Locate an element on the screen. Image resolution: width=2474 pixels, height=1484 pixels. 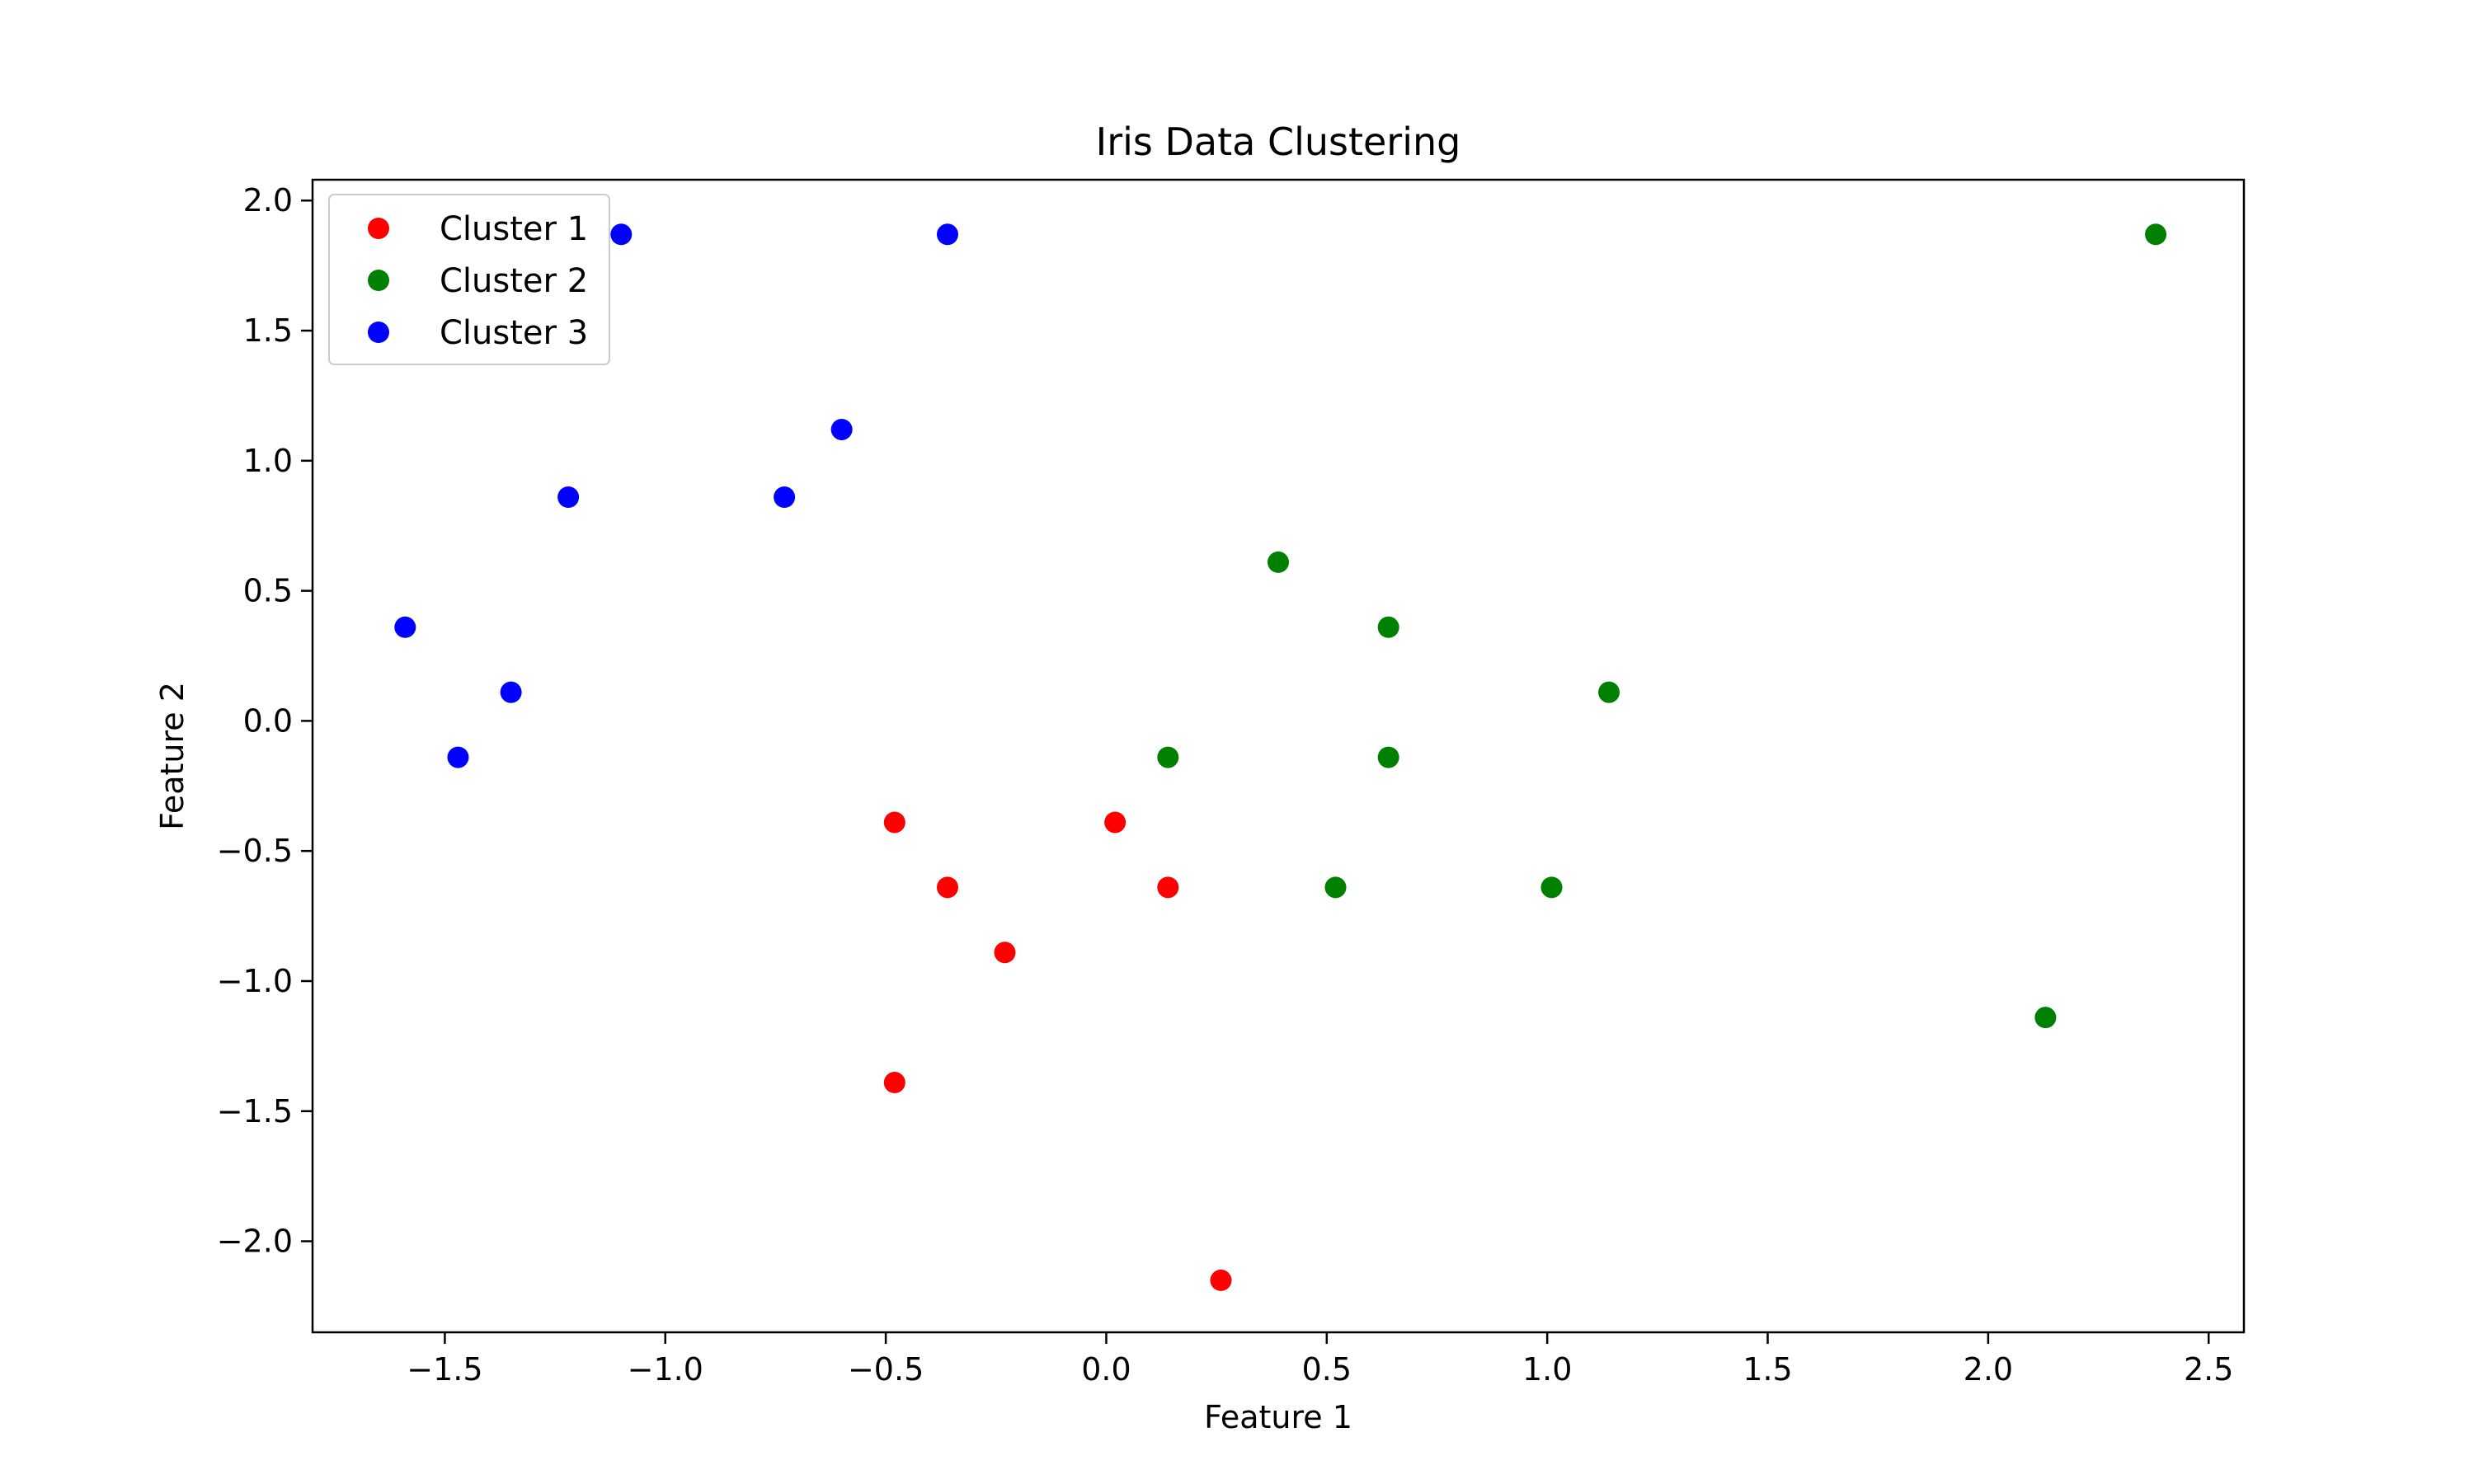
y-tick-label: −1.5 is located at coordinates (255, 1111).